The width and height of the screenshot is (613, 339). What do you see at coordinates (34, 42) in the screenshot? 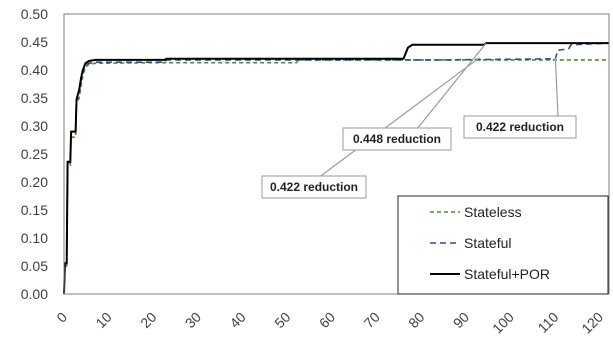
I see `y-tick-label: 0.45` at bounding box center [34, 42].